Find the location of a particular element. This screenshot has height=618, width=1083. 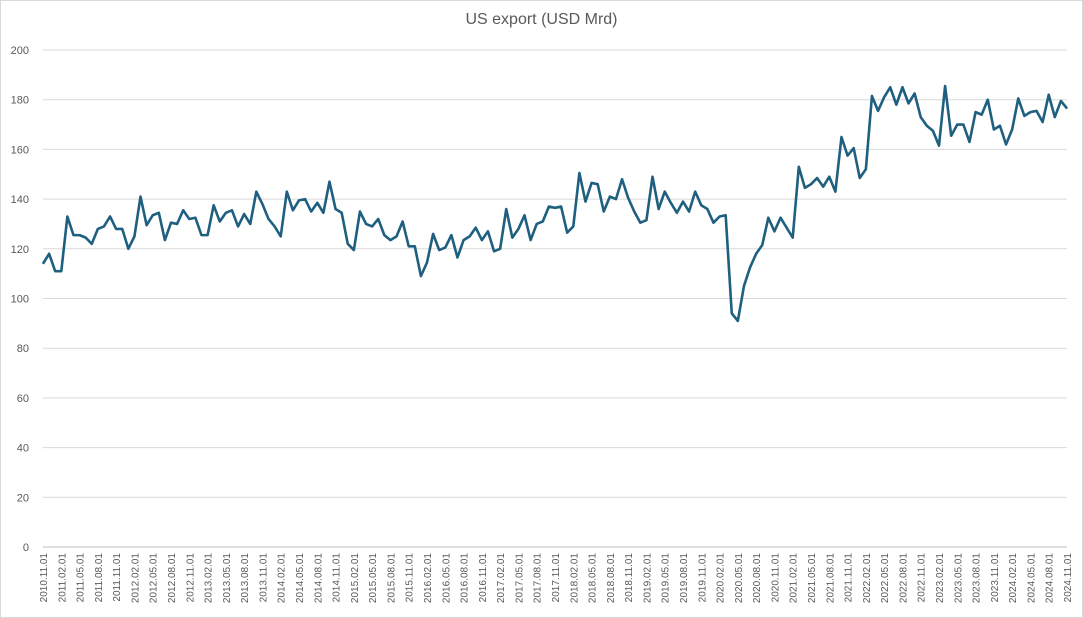

x-tick-label: 2024.11.01 is located at coordinates (1068, 578).